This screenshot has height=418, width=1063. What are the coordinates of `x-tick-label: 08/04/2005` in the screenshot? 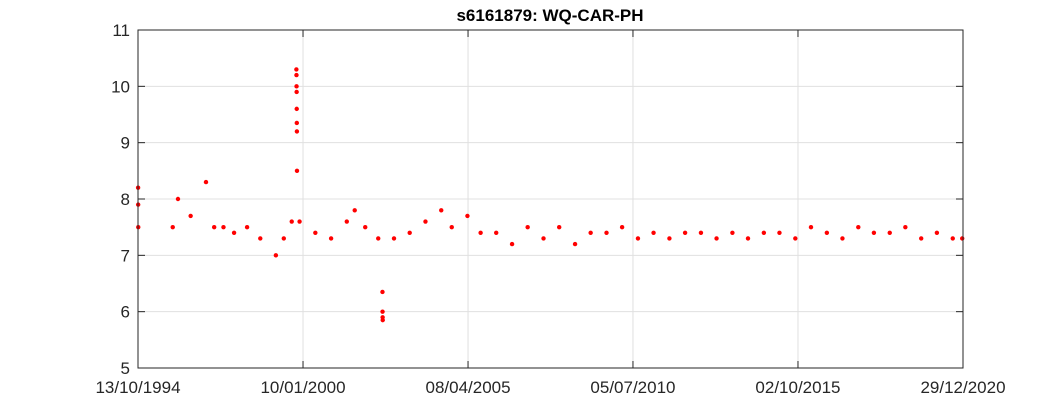 It's located at (467, 387).